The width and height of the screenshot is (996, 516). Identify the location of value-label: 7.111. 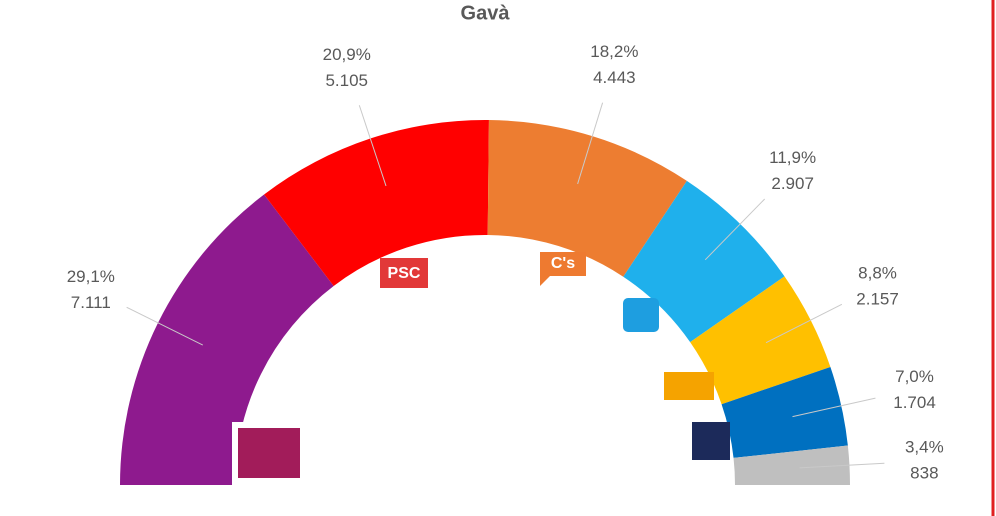
(91, 302).